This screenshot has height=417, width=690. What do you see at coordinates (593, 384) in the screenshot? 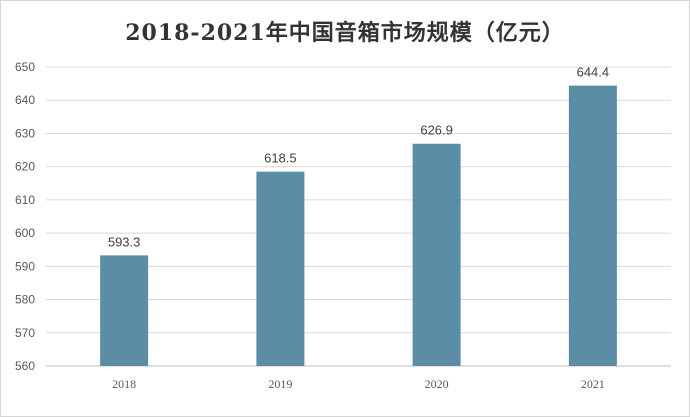
I see `x-tick-label-2021: 2021` at bounding box center [593, 384].